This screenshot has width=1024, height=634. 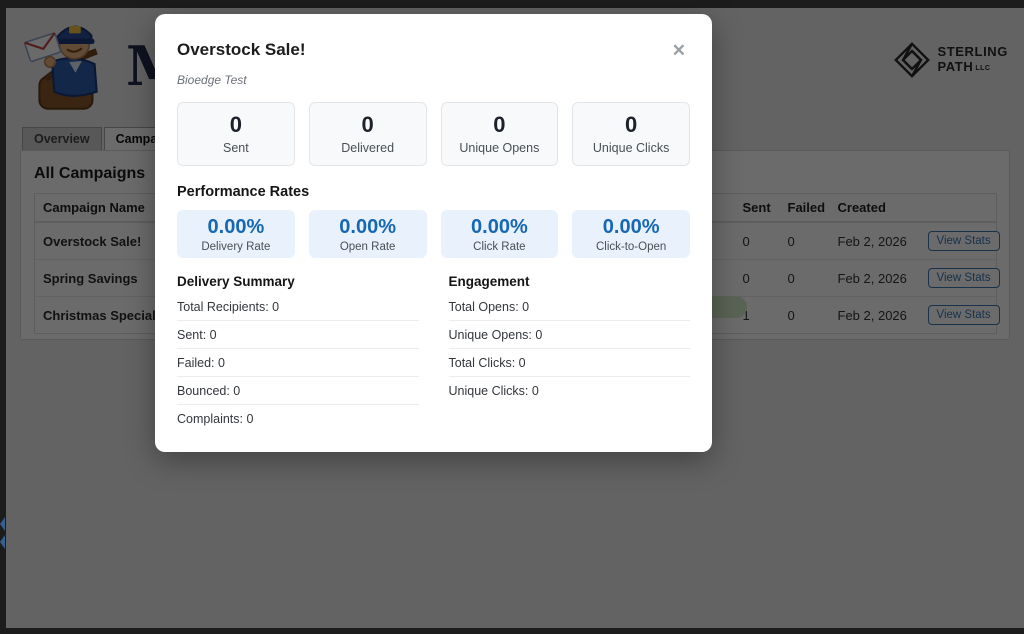 I want to click on summary-item: Unique Clicks: 0, so click(x=493, y=391).